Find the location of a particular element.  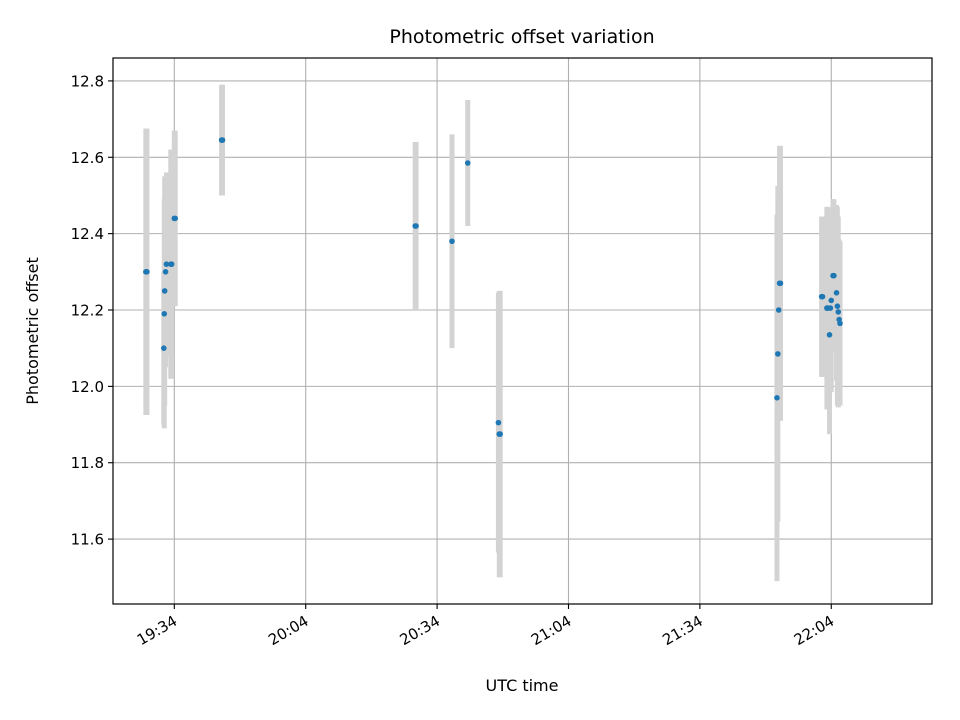

y-tick-label: 12.8 is located at coordinates (87, 81).